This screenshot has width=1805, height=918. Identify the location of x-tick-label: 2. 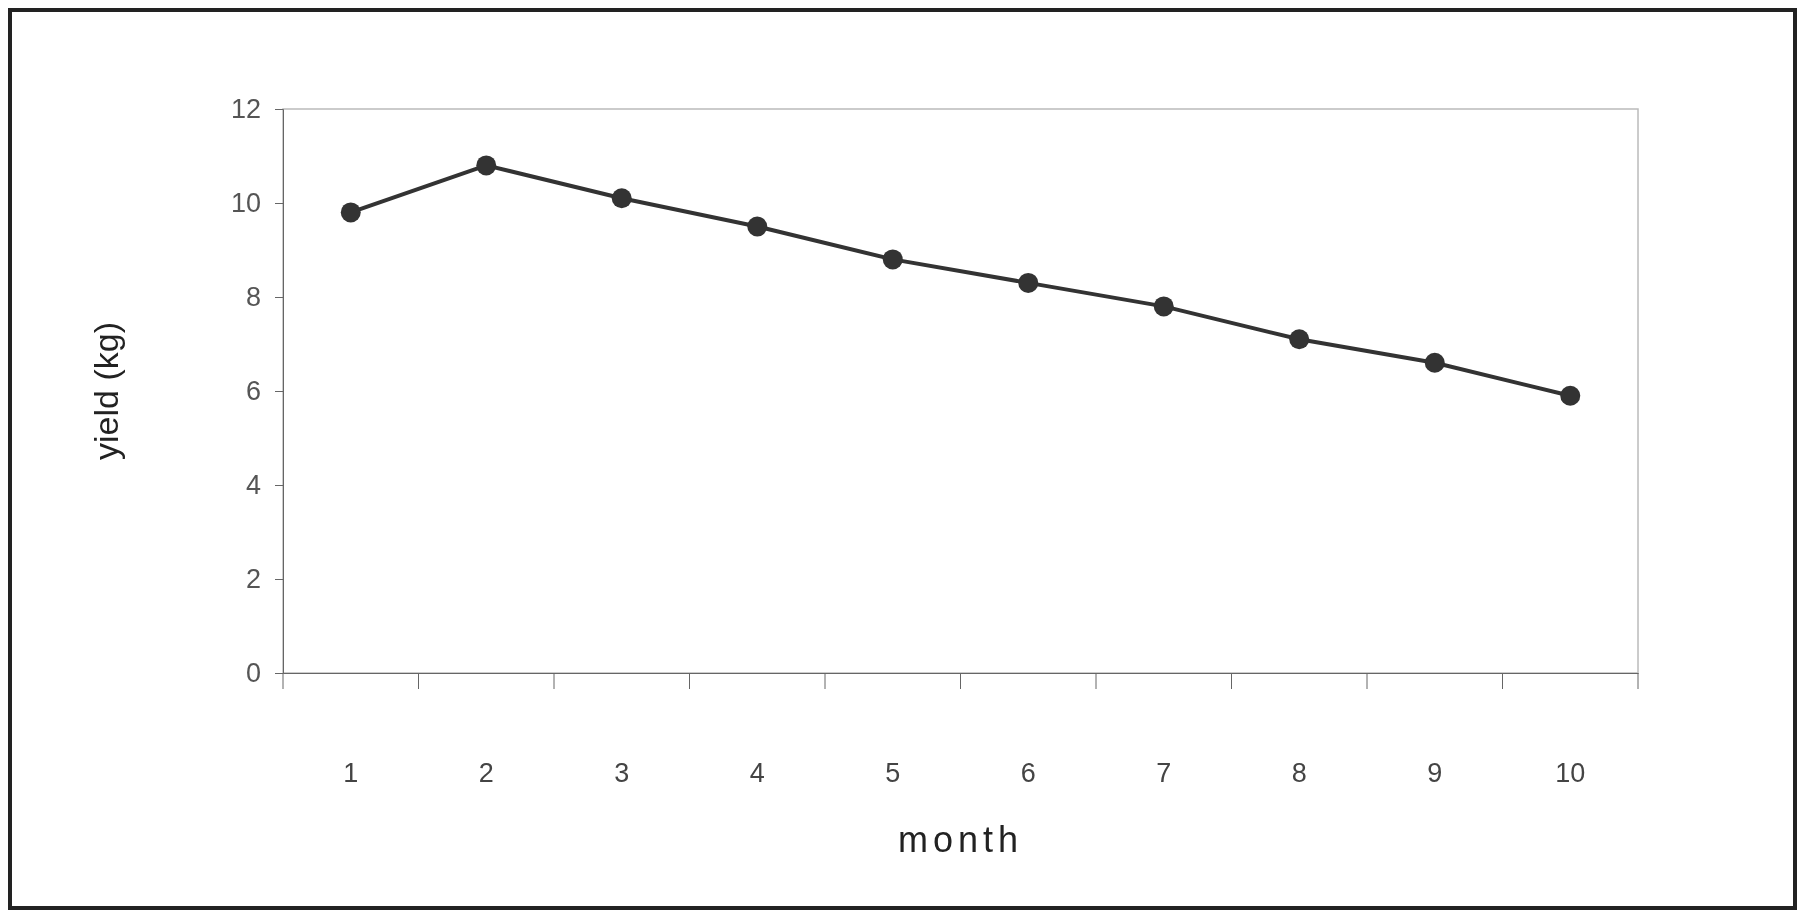
(486, 773).